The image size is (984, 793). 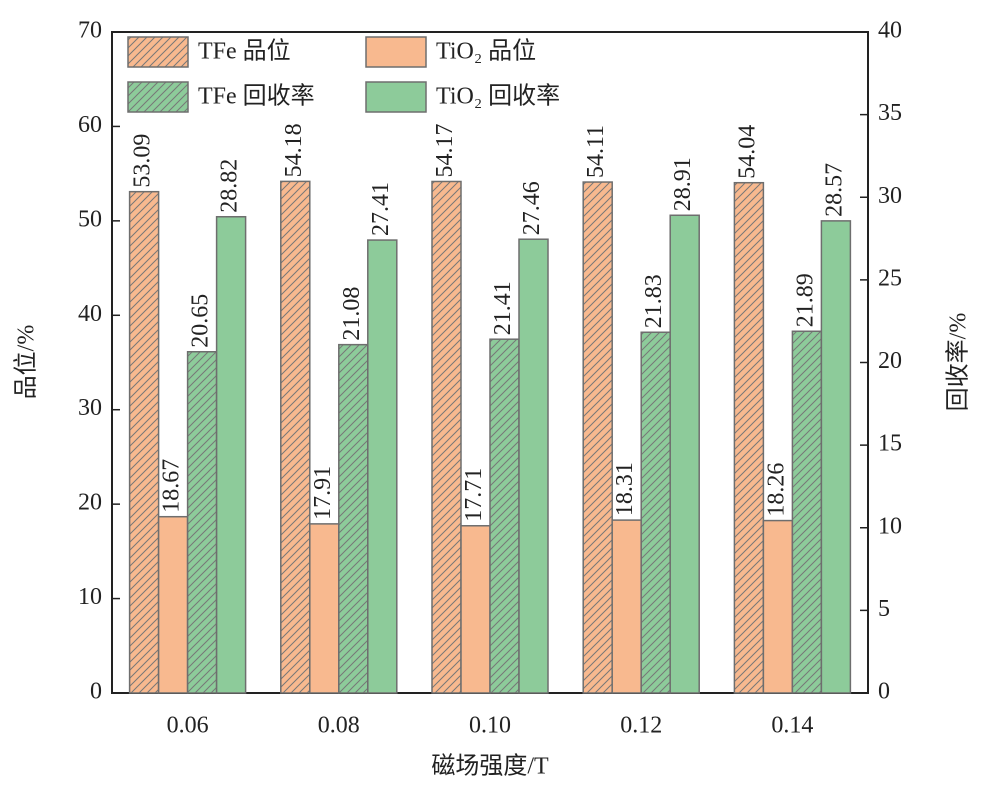 What do you see at coordinates (596, 151) in the screenshot?
I see `data-label: 54.11` at bounding box center [596, 151].